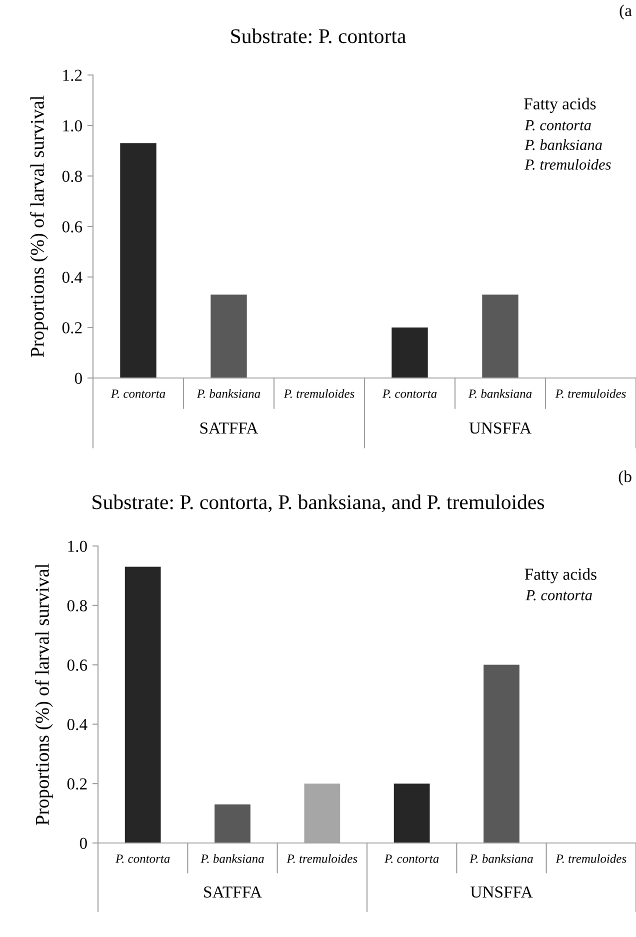 The height and width of the screenshot is (937, 636). I want to click on annotation: P. banksiana, so click(563, 144).